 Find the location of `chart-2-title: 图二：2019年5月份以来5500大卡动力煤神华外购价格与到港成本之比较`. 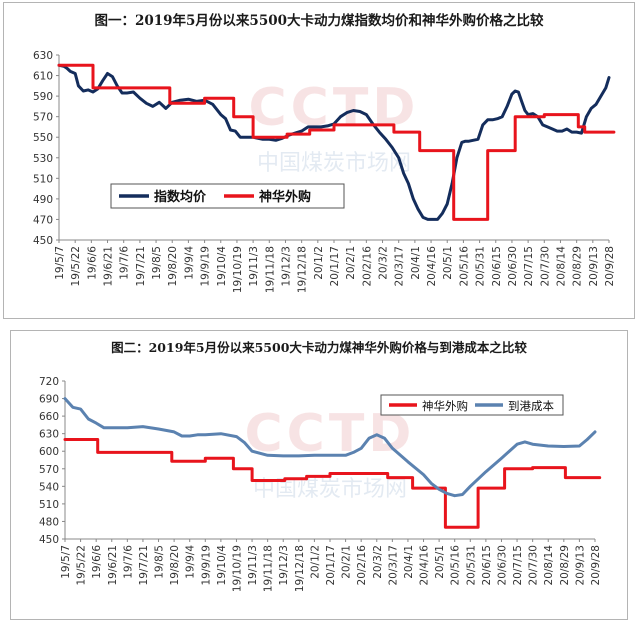

chart-2-title: 图二：2019年5月份以来5500大卡动力煤神华外购价格与到港成本之比较 is located at coordinates (319, 347).